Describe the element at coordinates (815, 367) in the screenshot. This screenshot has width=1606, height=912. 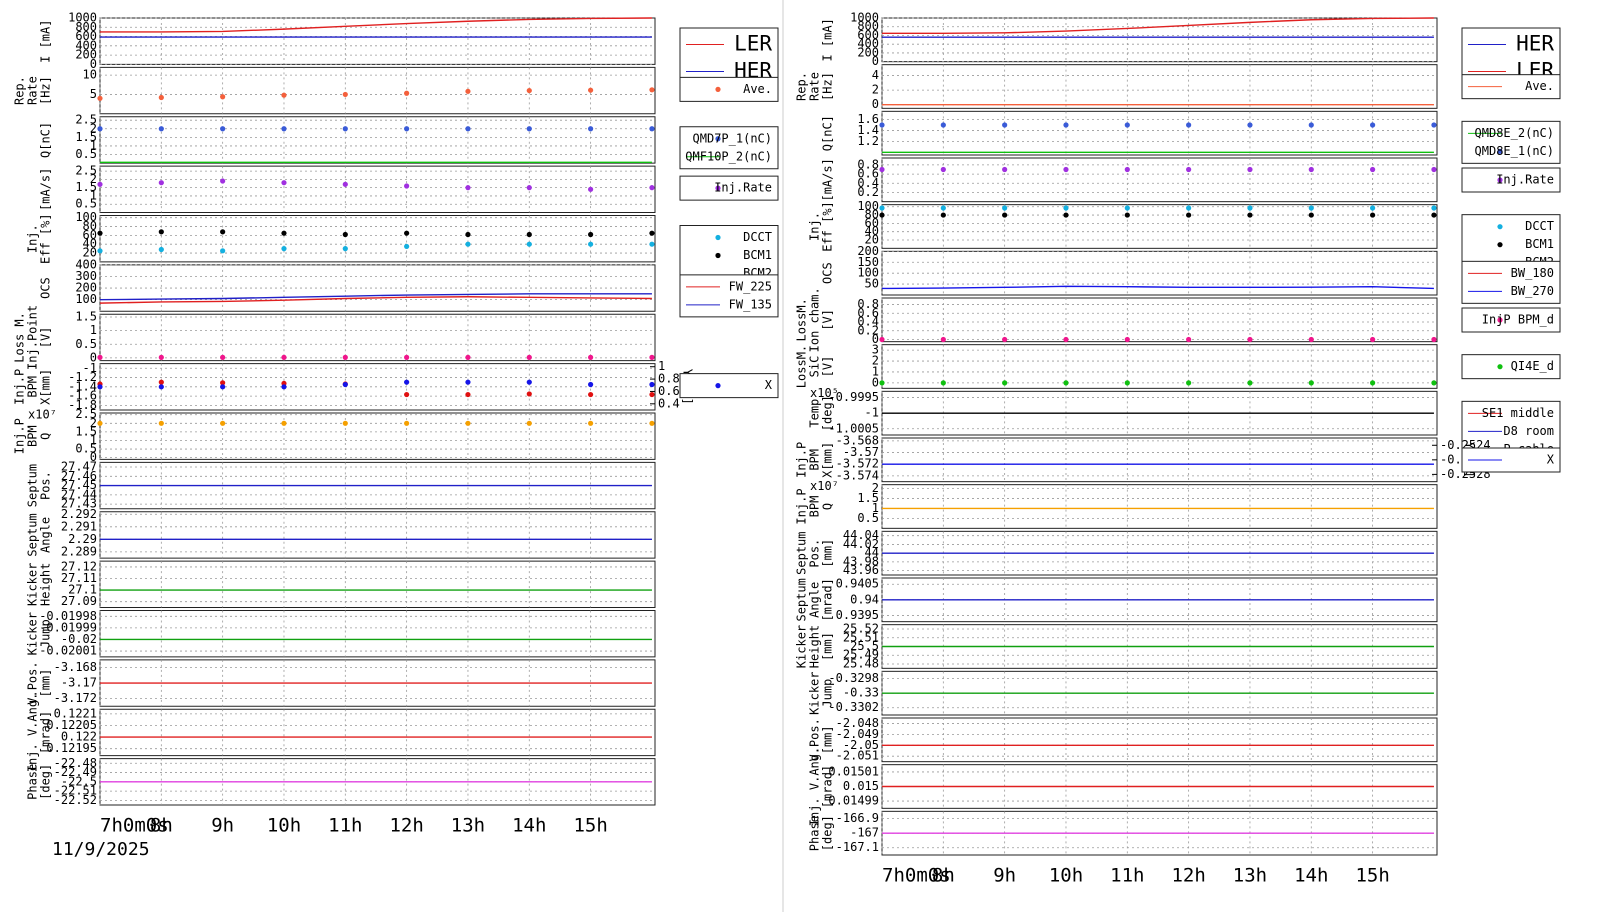
I see `y-axis-label: SiC` at that location.